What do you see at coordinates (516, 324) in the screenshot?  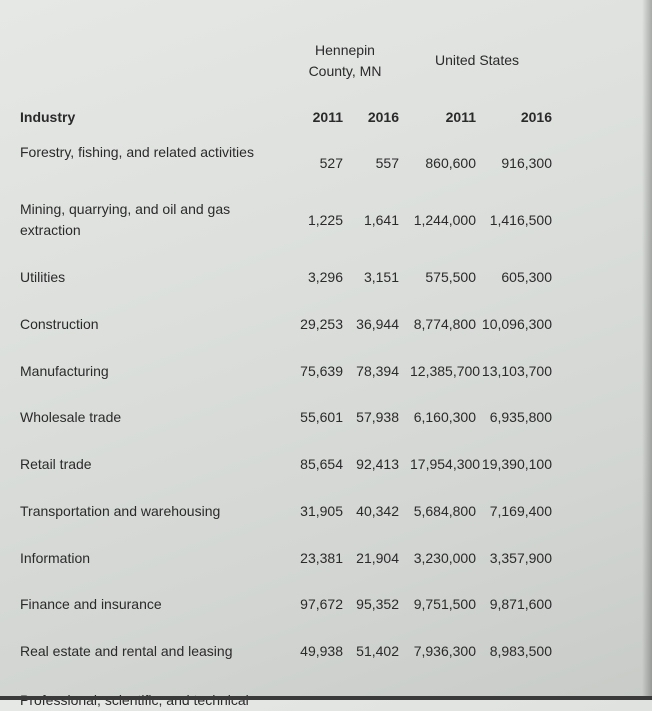 I see `value-cell: 10,096,300` at bounding box center [516, 324].